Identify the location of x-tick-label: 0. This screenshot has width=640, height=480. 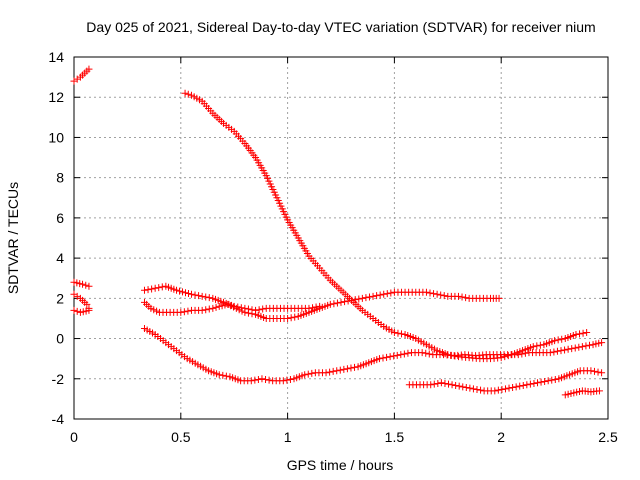
(74, 437).